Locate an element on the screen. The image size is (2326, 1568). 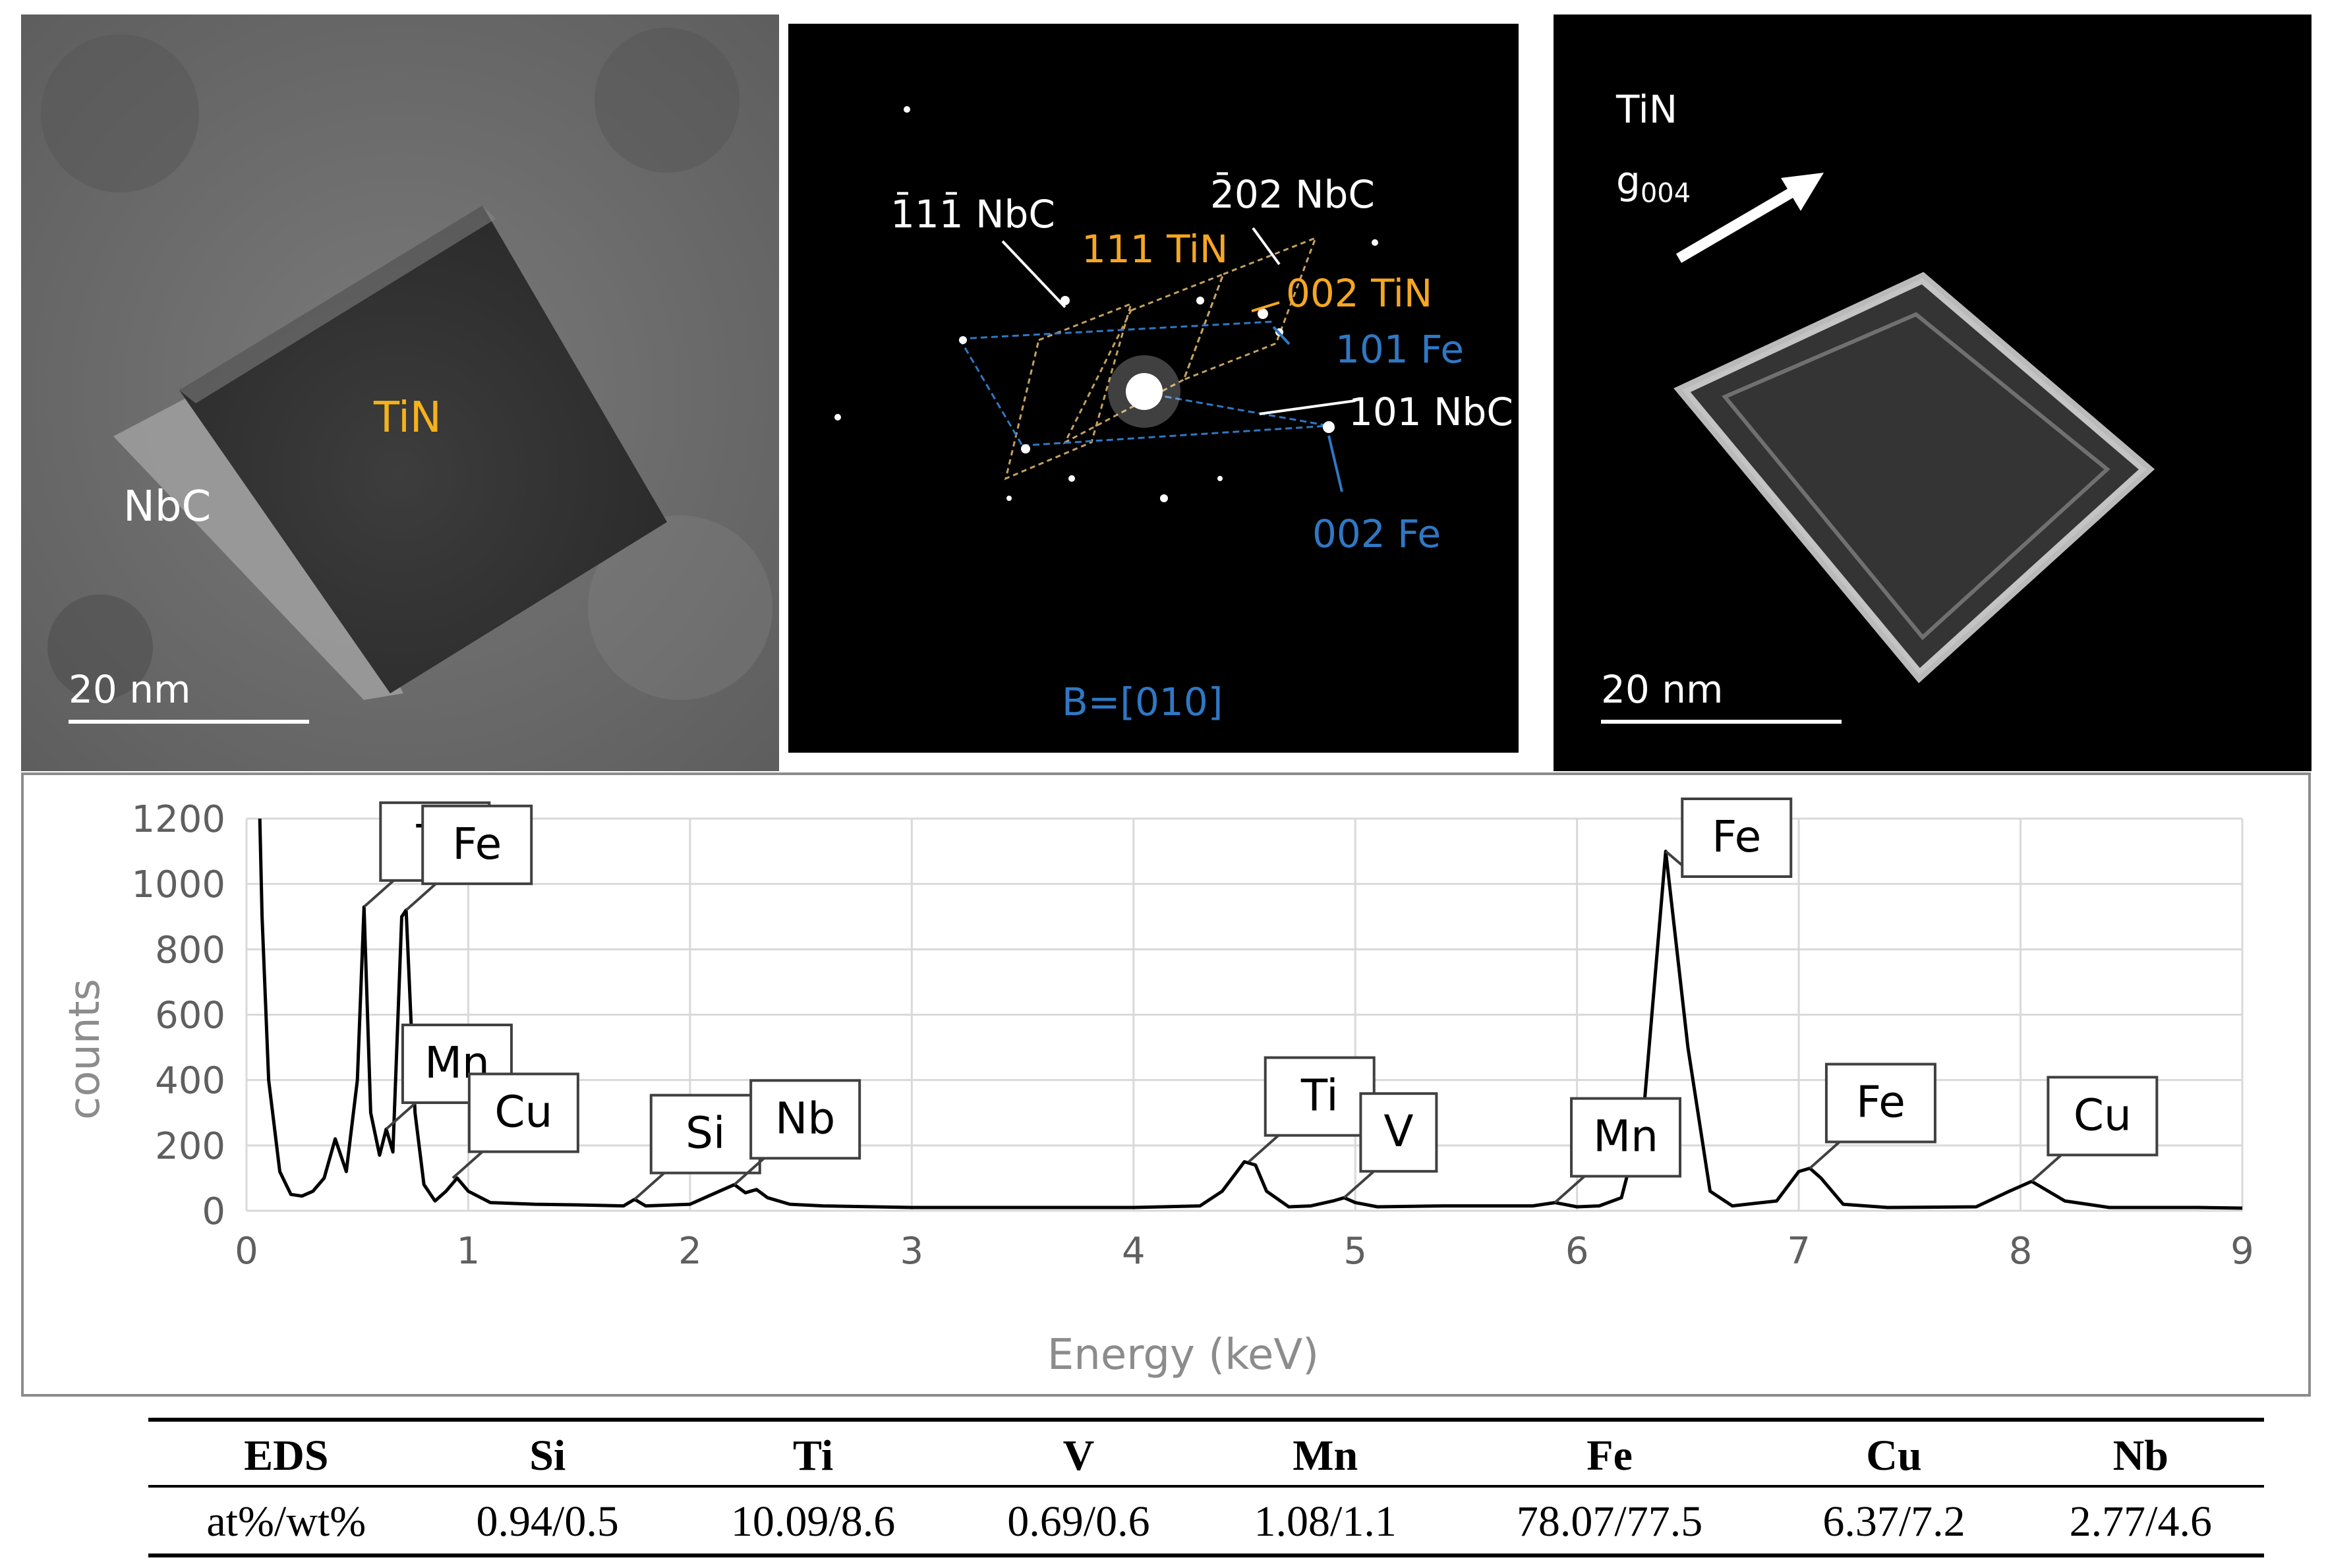
x-tick-label: 0 is located at coordinates (246, 1251).